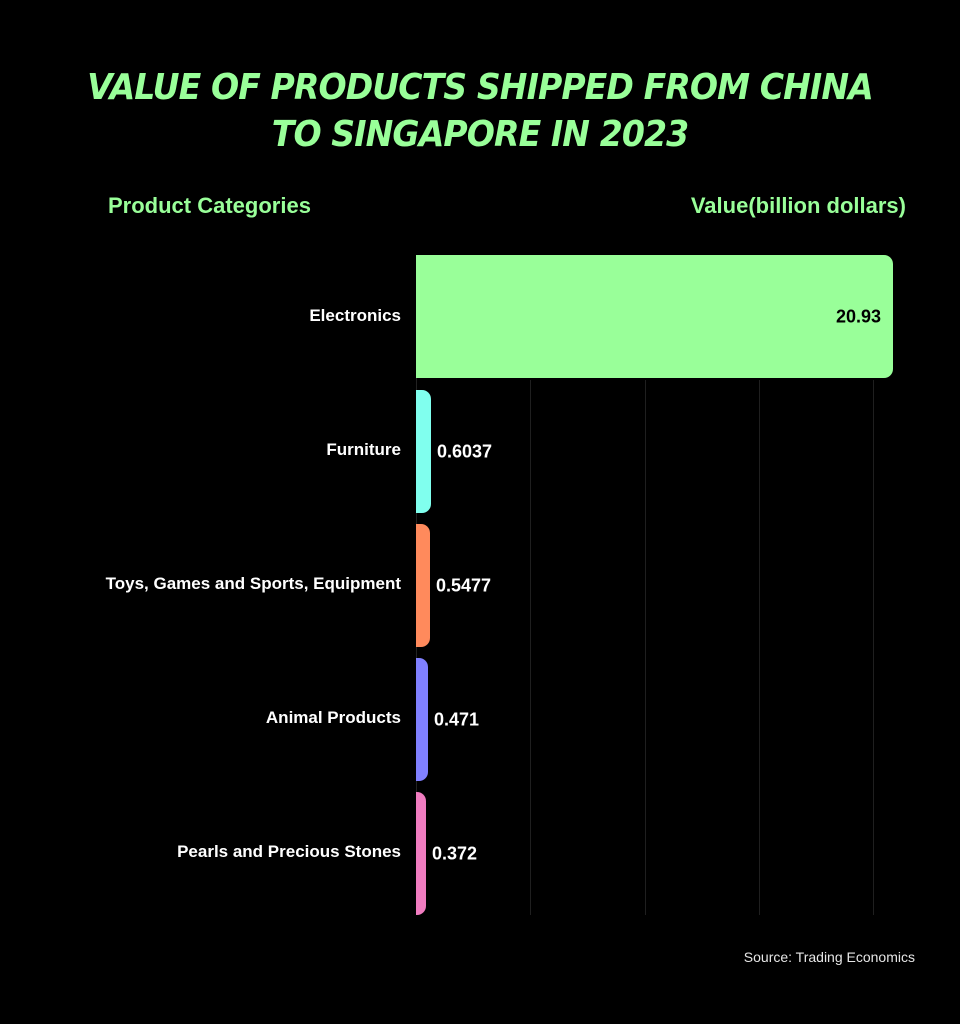 The image size is (960, 1024). Describe the element at coordinates (798, 205) in the screenshot. I see `x-axis-title: Value(billion dollars)` at that location.